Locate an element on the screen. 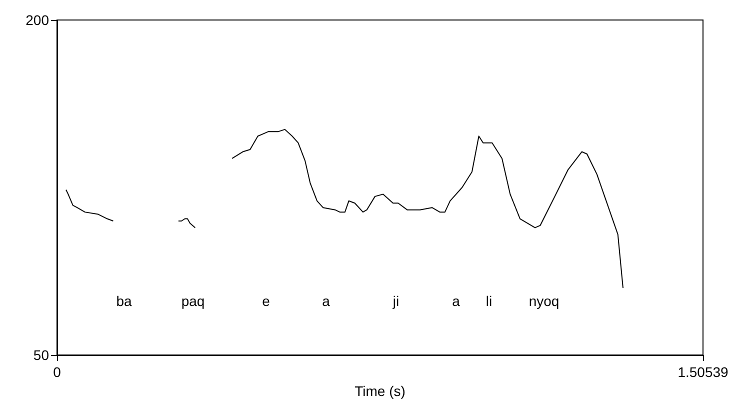  x-axis-title: Time (s) is located at coordinates (380, 390).